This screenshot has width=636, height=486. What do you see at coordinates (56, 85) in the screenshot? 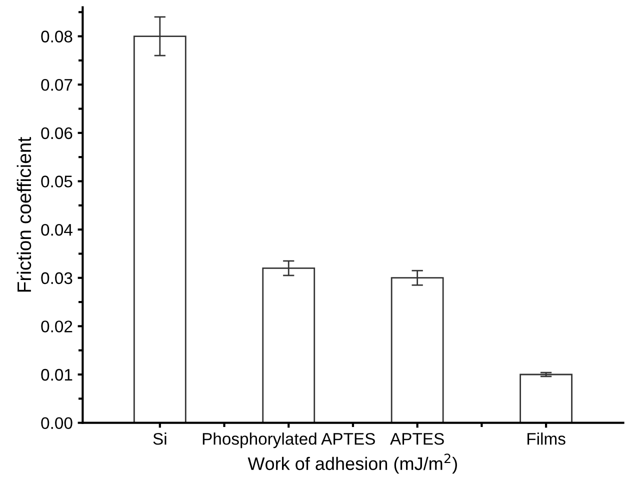
I see `y-tick-label: 0.07` at bounding box center [56, 85].